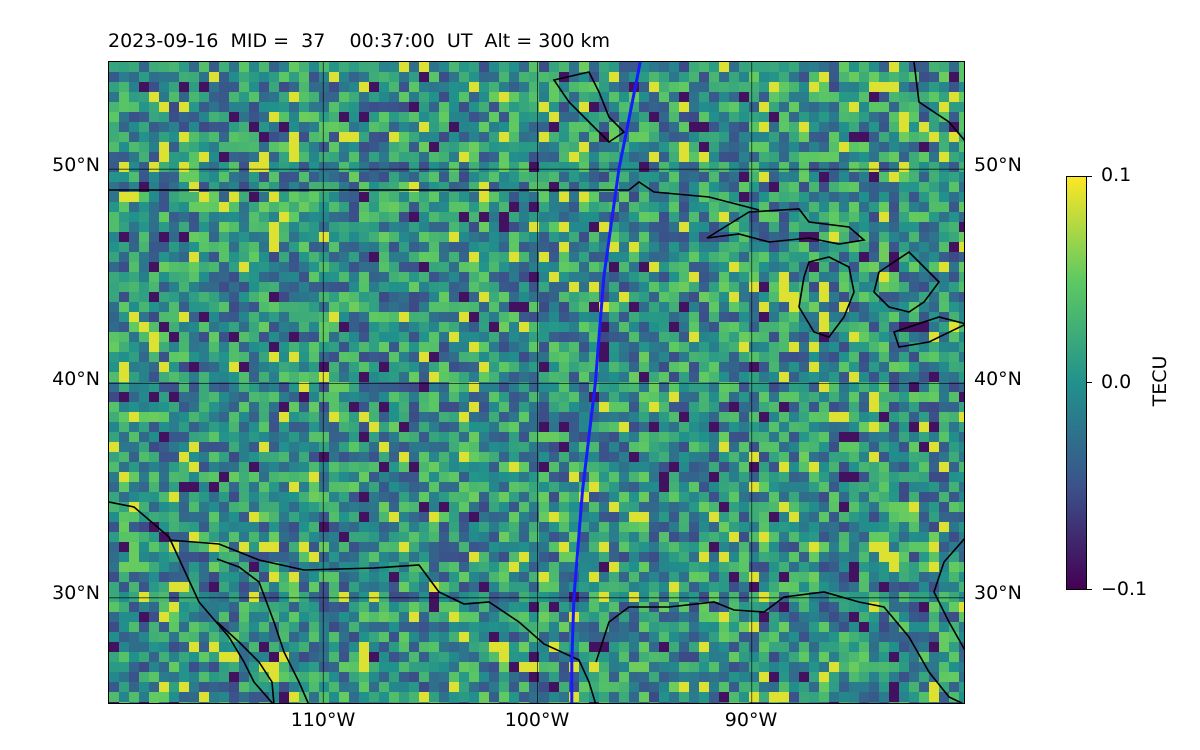 The height and width of the screenshot is (750, 1200). What do you see at coordinates (907, 281) in the screenshot?
I see `lake-huron` at bounding box center [907, 281].